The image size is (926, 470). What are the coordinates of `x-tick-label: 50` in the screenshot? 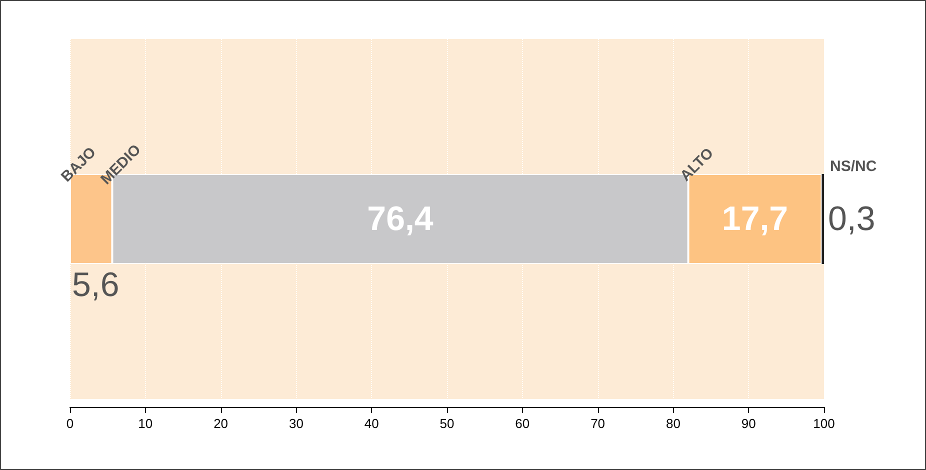 It's located at (447, 423).